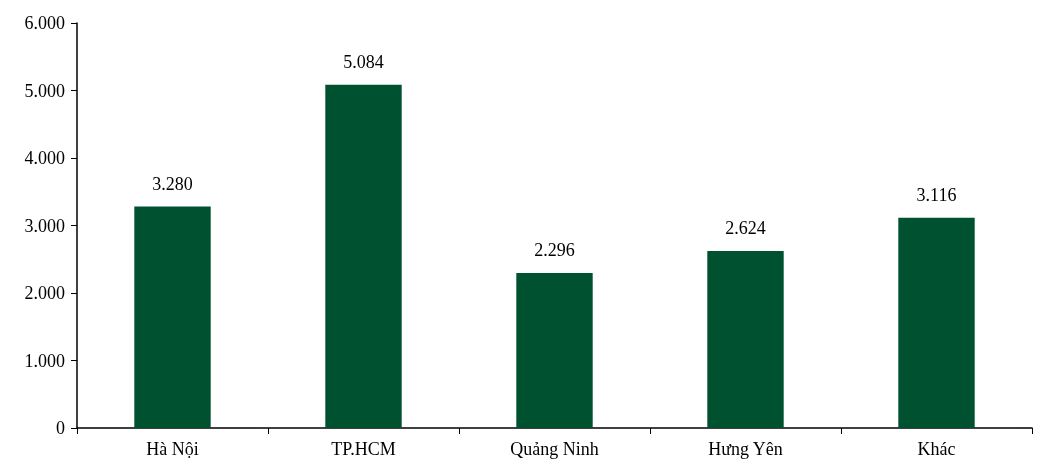 This screenshot has width=1042, height=461. Describe the element at coordinates (745, 449) in the screenshot. I see `x-tick-label: Hưng Yên` at that location.